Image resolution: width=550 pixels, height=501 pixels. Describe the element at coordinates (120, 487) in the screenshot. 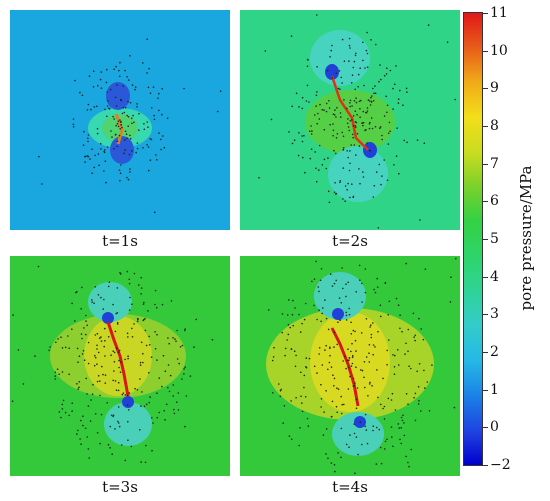

I see `caption-t3: t=3s` at that location.